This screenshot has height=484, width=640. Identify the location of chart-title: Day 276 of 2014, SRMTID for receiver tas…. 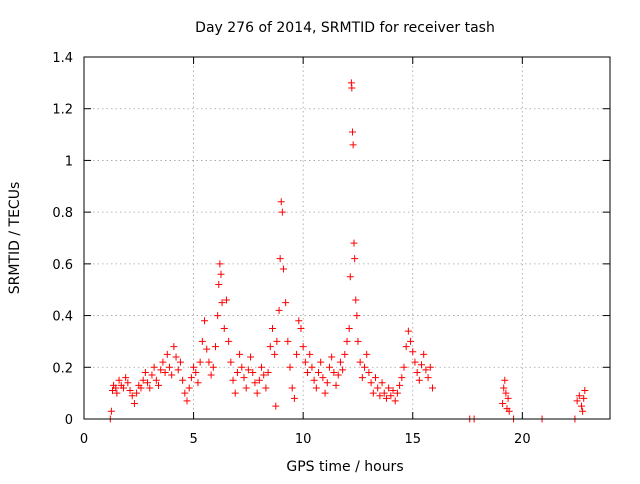
(345, 28).